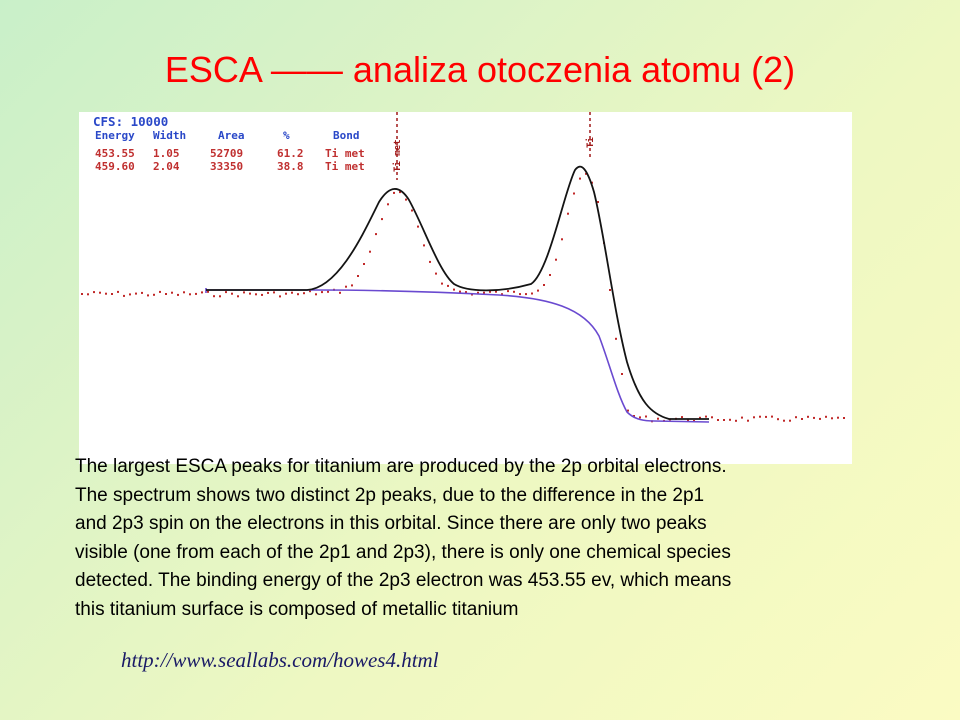 The width and height of the screenshot is (960, 720). What do you see at coordinates (480, 69) in the screenshot?
I see `slide-title: ESCA —— analiza otoczenia atomu (2)` at bounding box center [480, 69].